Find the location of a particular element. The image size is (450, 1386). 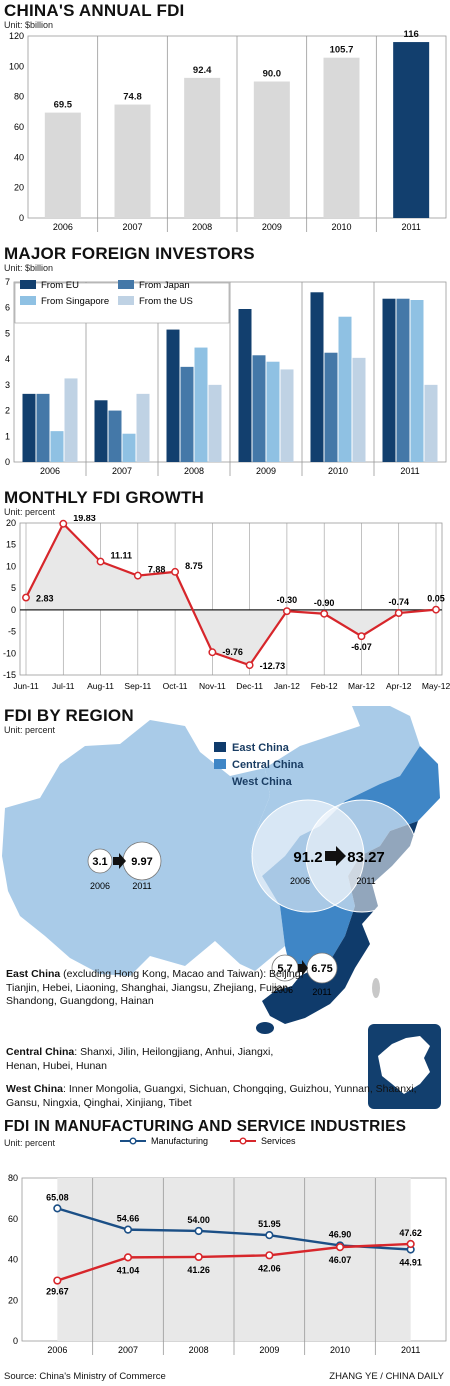

series-line is located at coordinates (233, 1262).